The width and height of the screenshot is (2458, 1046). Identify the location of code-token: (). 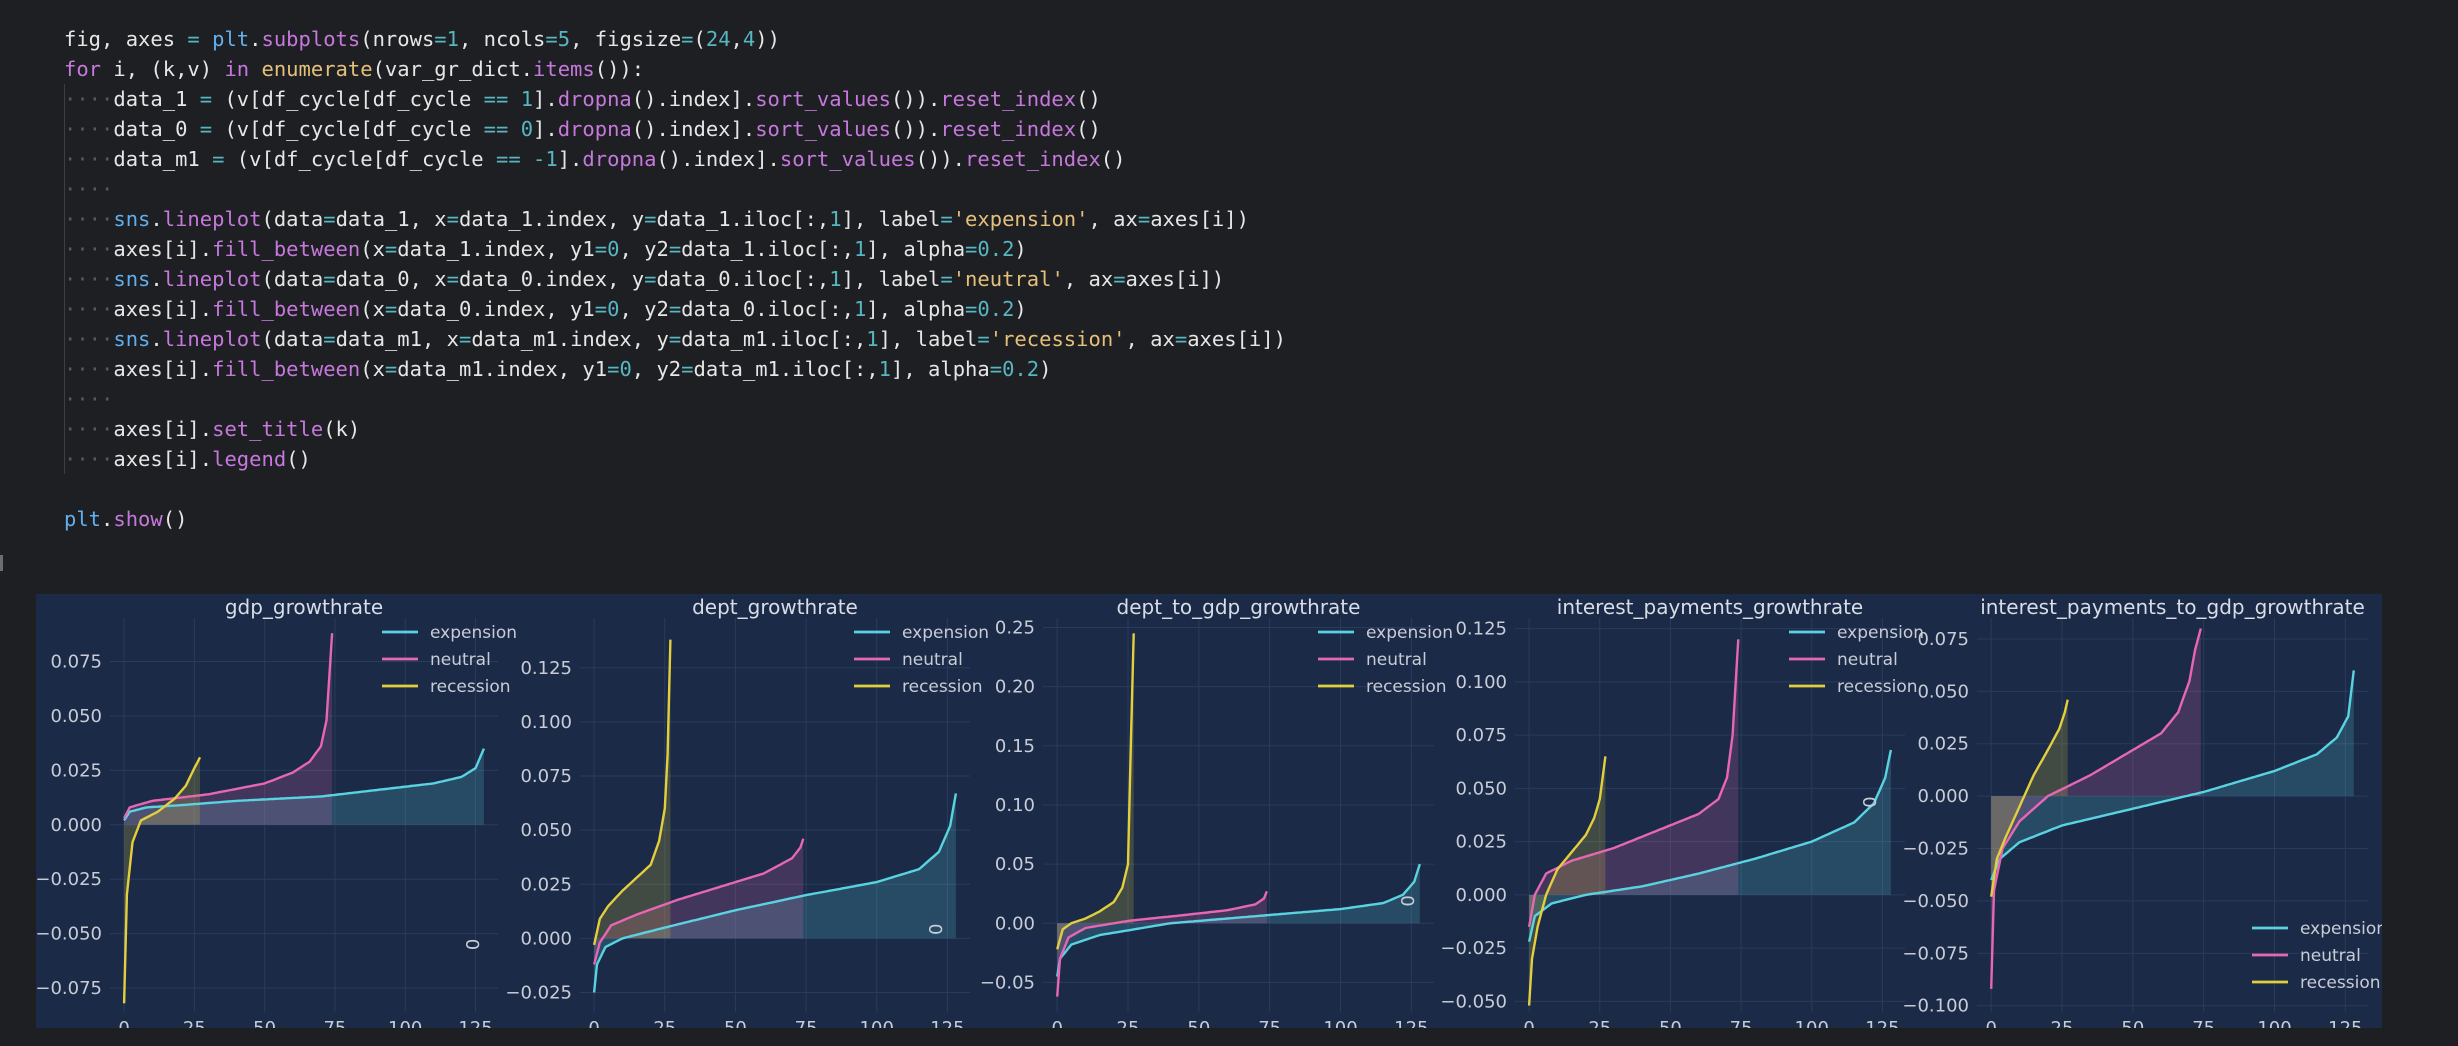
(1113, 159).